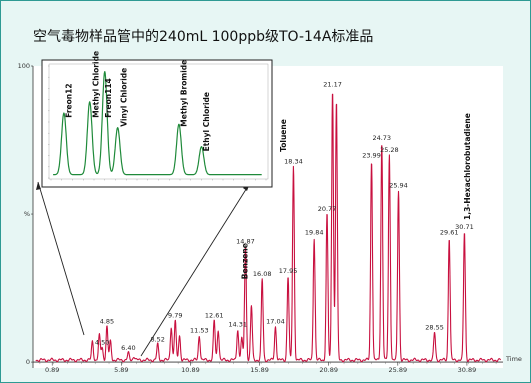 This screenshot has height=383, width=531. I want to click on chart-title: 空气毒物样品管中的240mL 100ppb级TO-14A标准品, so click(203, 37).